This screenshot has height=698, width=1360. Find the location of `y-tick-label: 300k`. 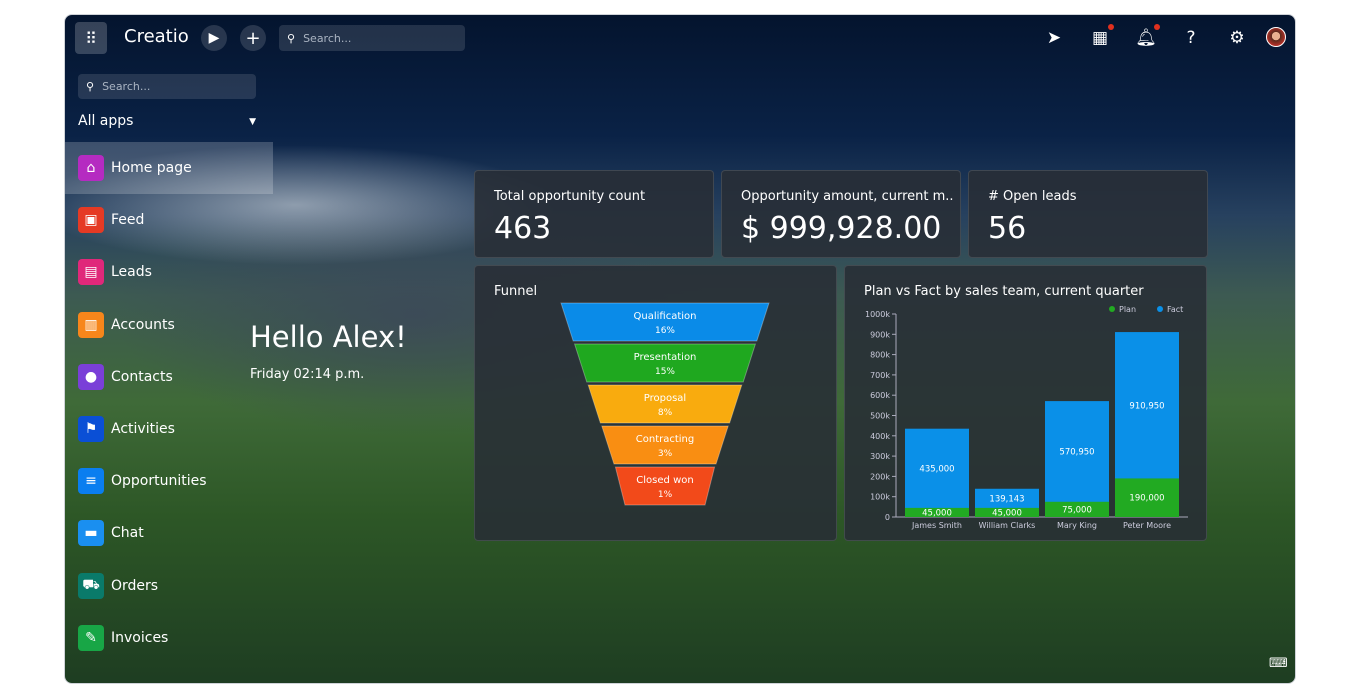

y-tick-label: 300k is located at coordinates (880, 456).